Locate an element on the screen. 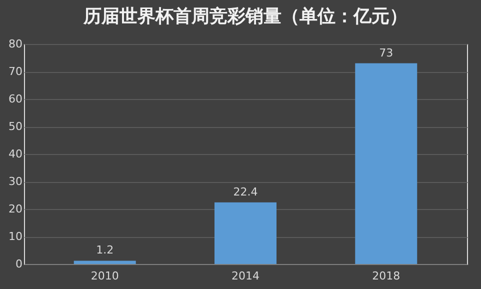 Image resolution: width=481 pixels, height=289 pixels. y-tick-label: 10 is located at coordinates (15, 236).